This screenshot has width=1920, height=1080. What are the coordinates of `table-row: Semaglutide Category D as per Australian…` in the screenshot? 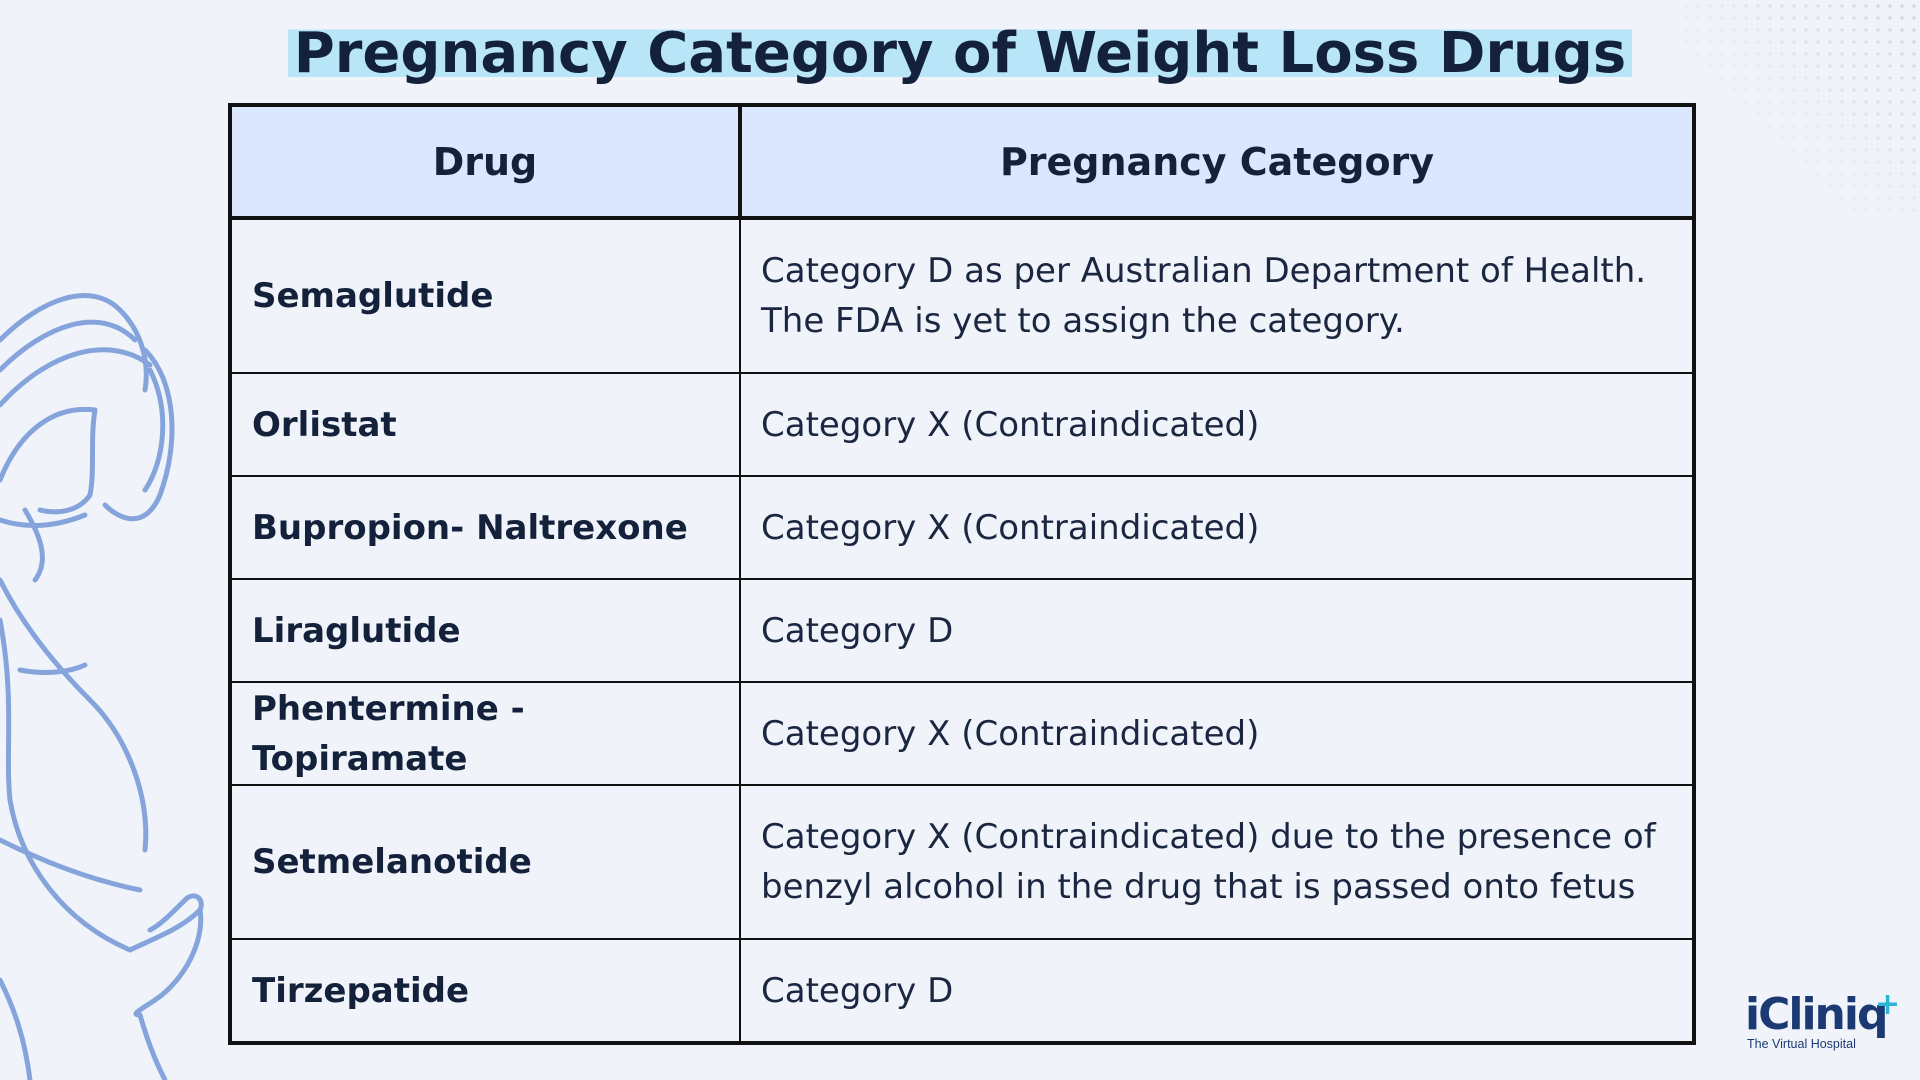 It's located at (962, 295).